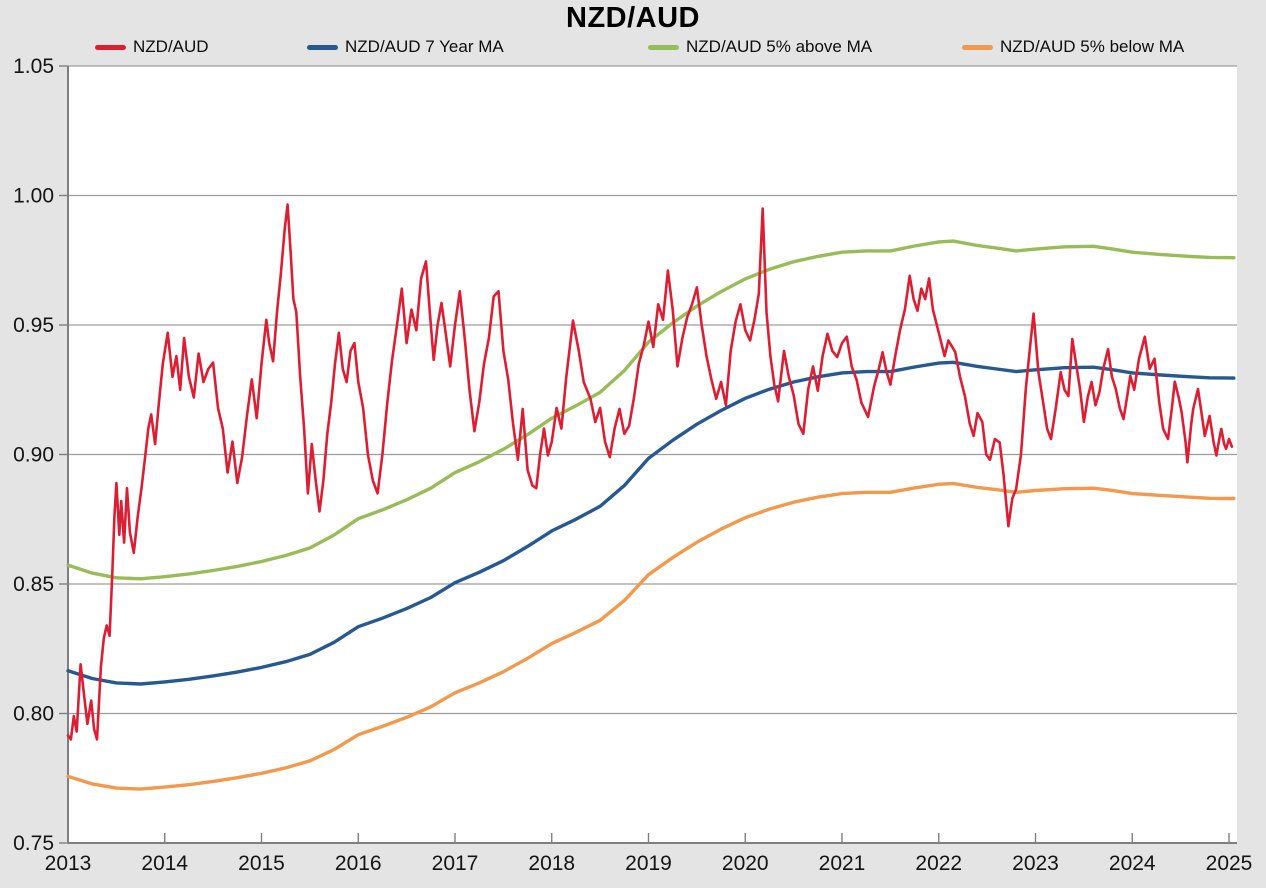 The image size is (1266, 888). I want to click on legend-item-above-ma: NZD/AUD 5% above MA, so click(760, 47).